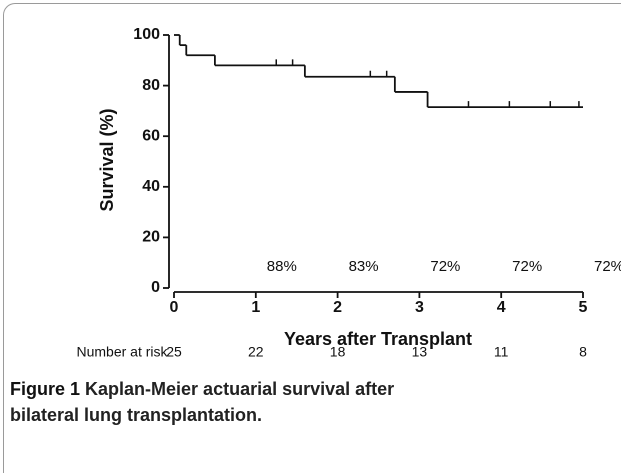  I want to click on survival-label: 88%, so click(282, 266).